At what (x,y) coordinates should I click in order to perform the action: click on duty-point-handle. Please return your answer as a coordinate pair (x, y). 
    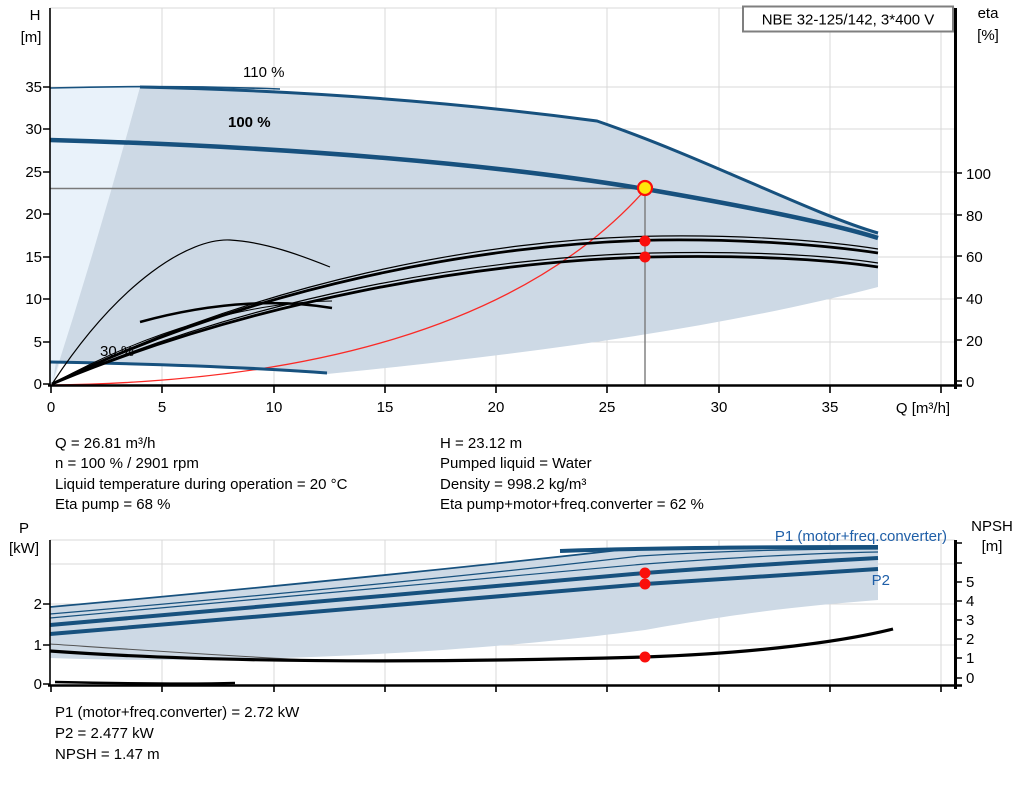
    Looking at the image, I should click on (645, 188).